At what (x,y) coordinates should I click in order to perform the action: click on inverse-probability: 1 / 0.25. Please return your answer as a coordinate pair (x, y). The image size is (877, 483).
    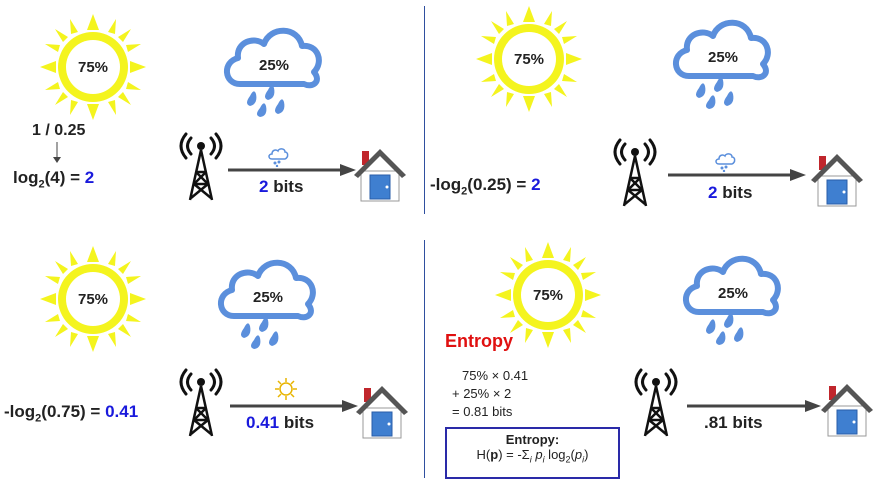
    Looking at the image, I should click on (59, 130).